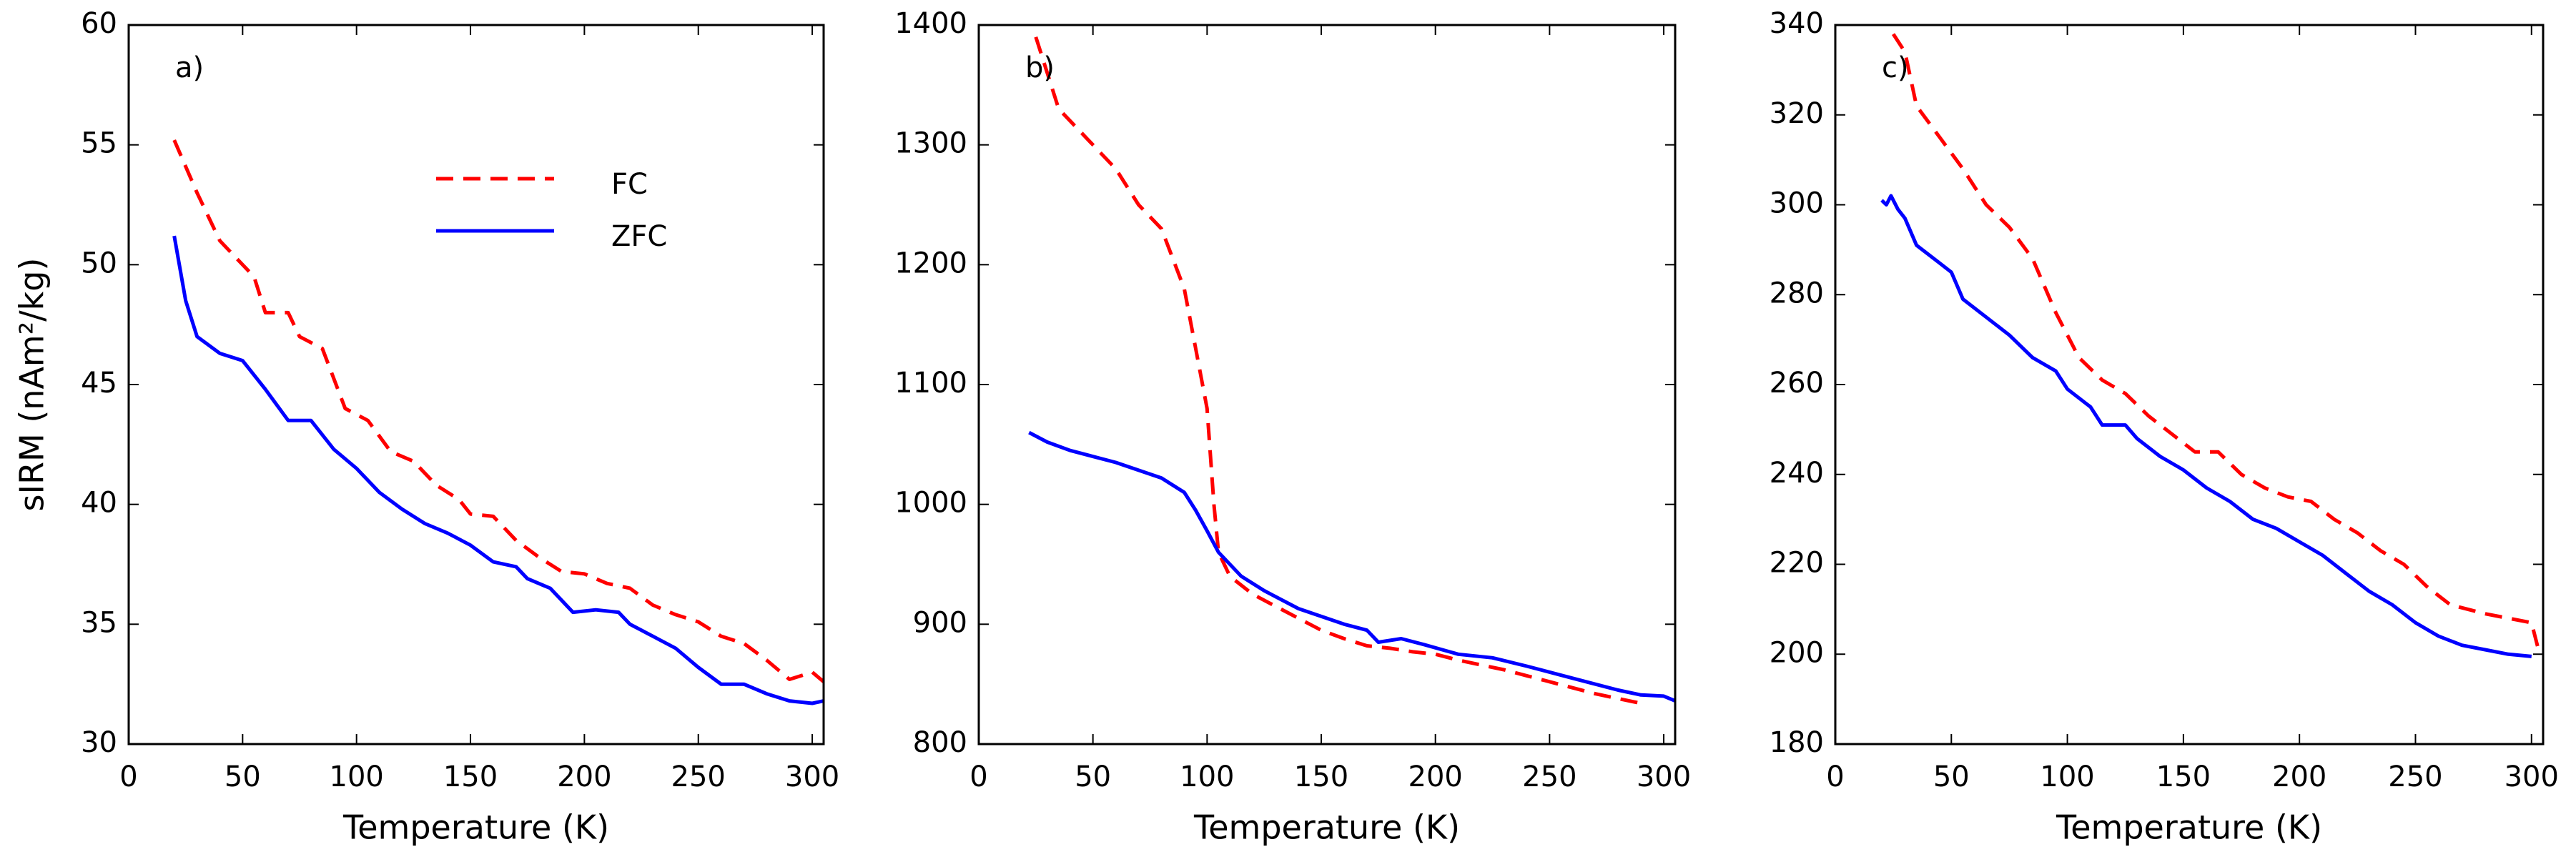  What do you see at coordinates (1797, 293) in the screenshot?
I see `y-tick-label: 280` at bounding box center [1797, 293].